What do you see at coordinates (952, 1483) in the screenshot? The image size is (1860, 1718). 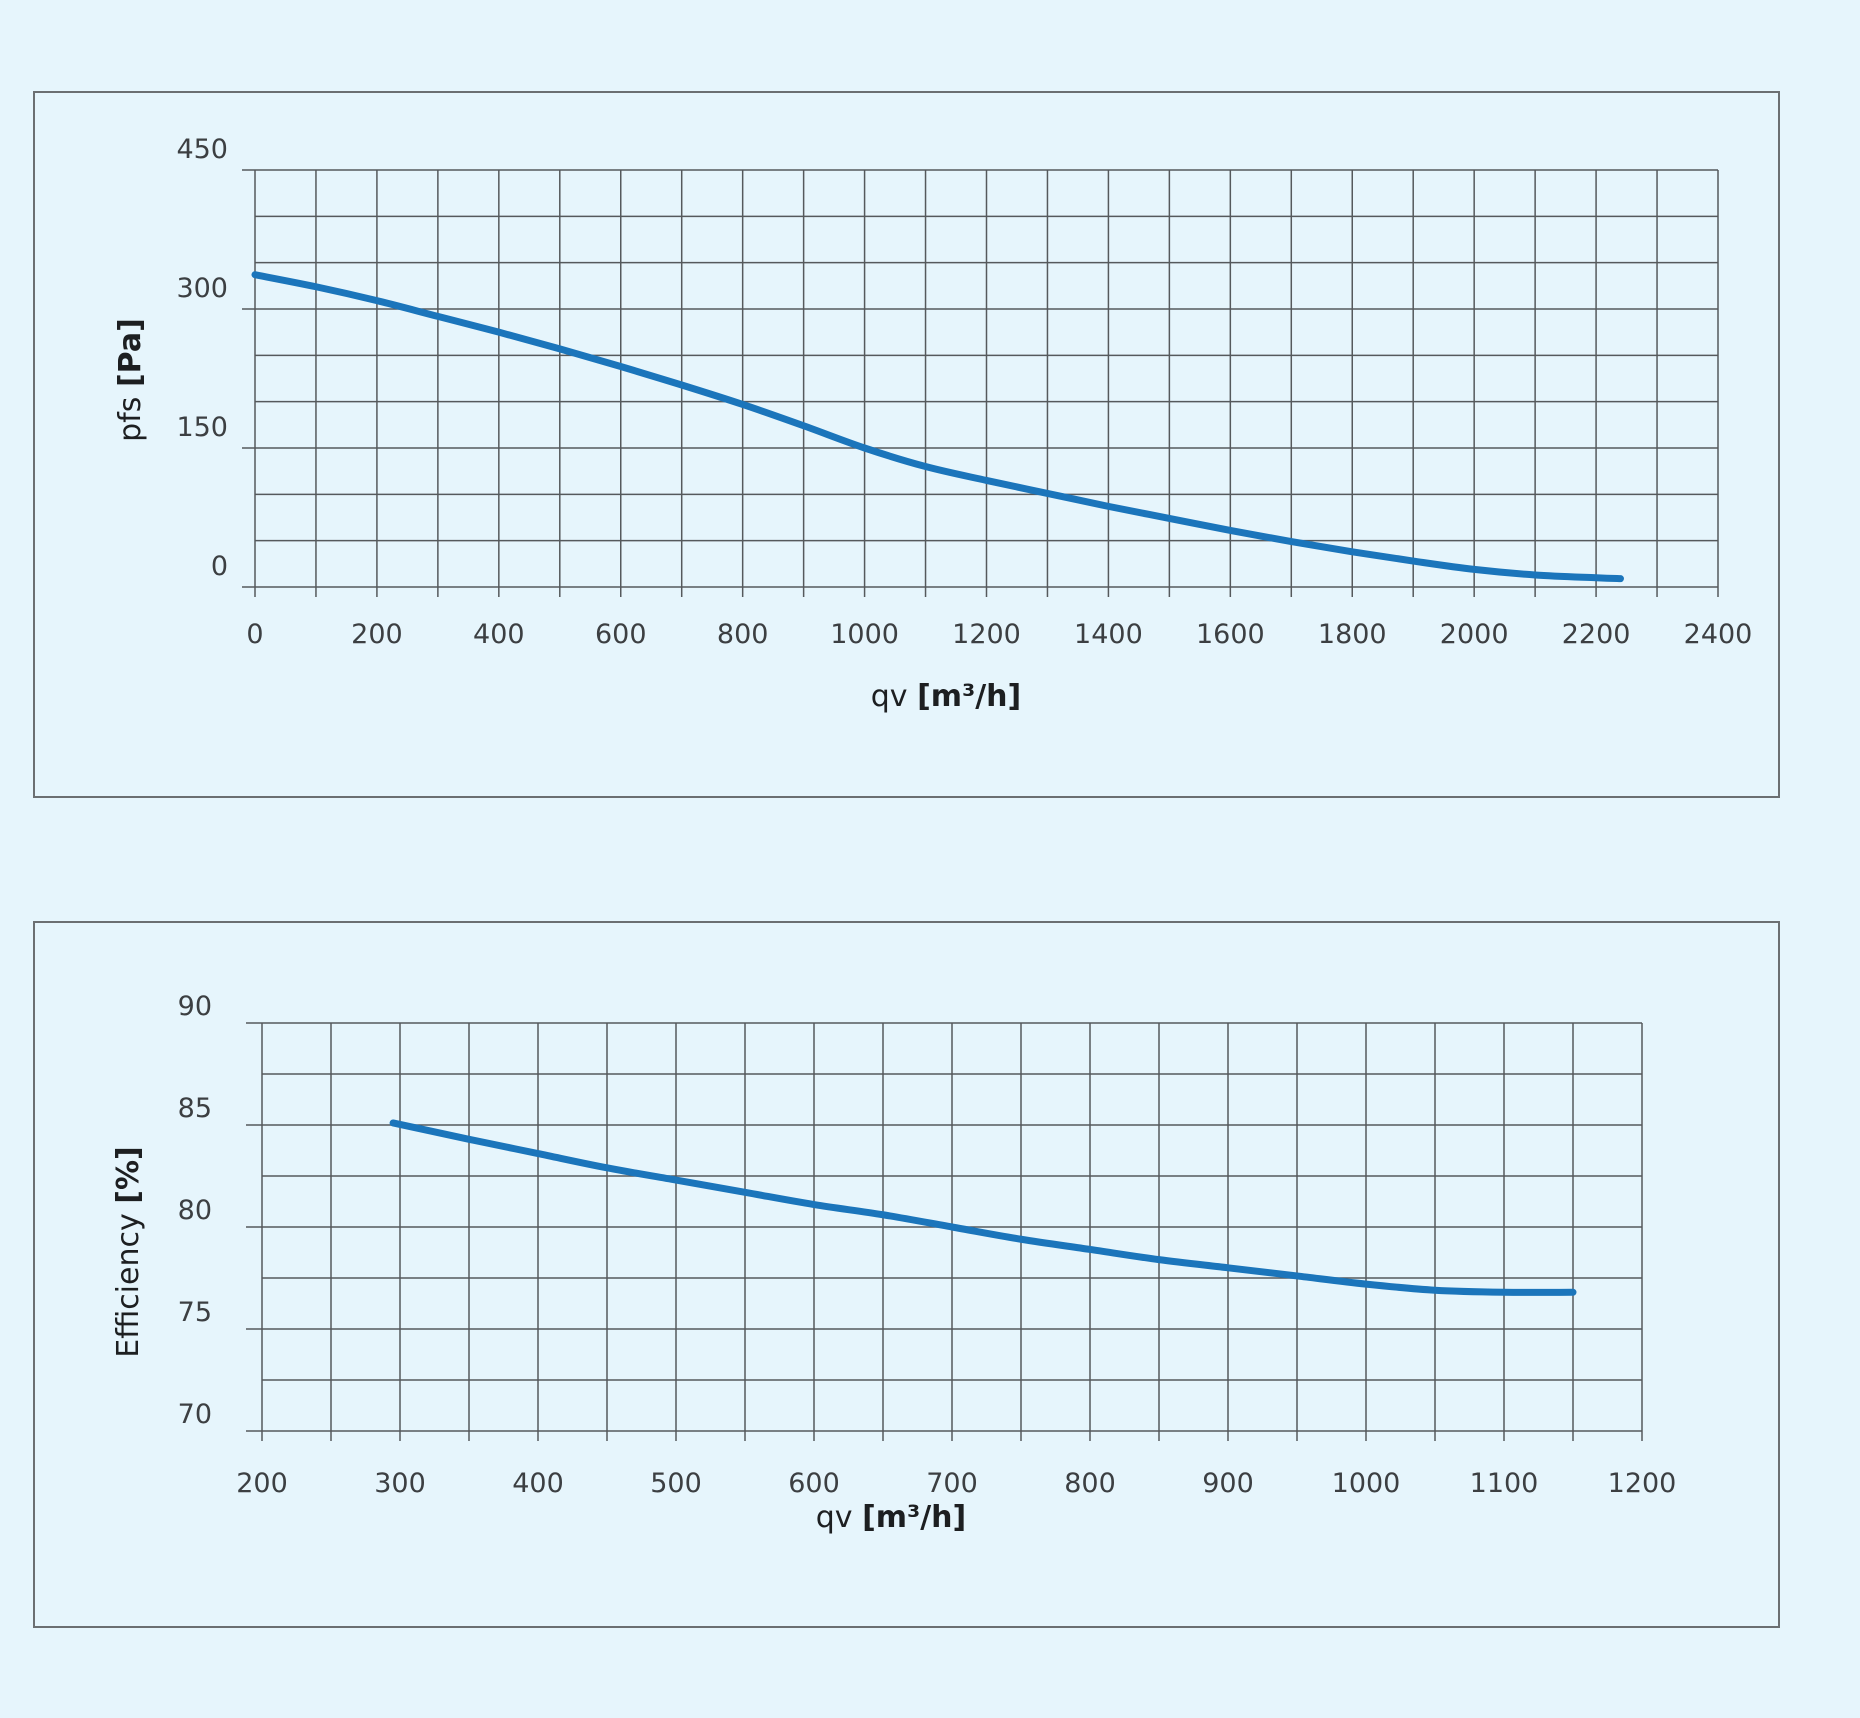 I see `efficiency-chart-x-tick-700: 700` at bounding box center [952, 1483].